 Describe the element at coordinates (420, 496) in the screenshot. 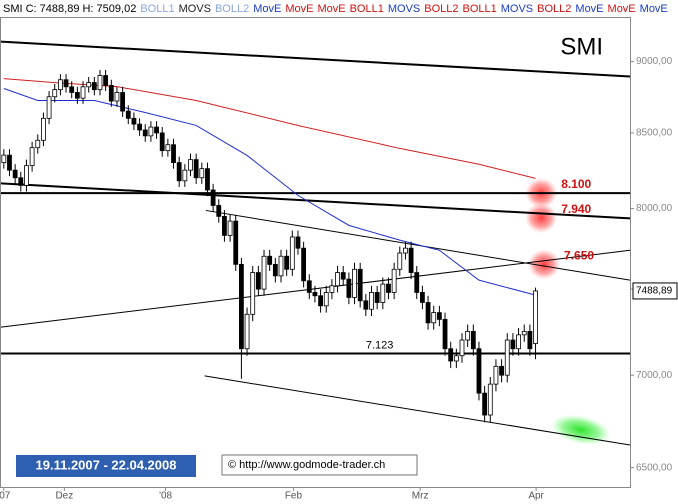

I see `x-tick-label: Mrz` at that location.